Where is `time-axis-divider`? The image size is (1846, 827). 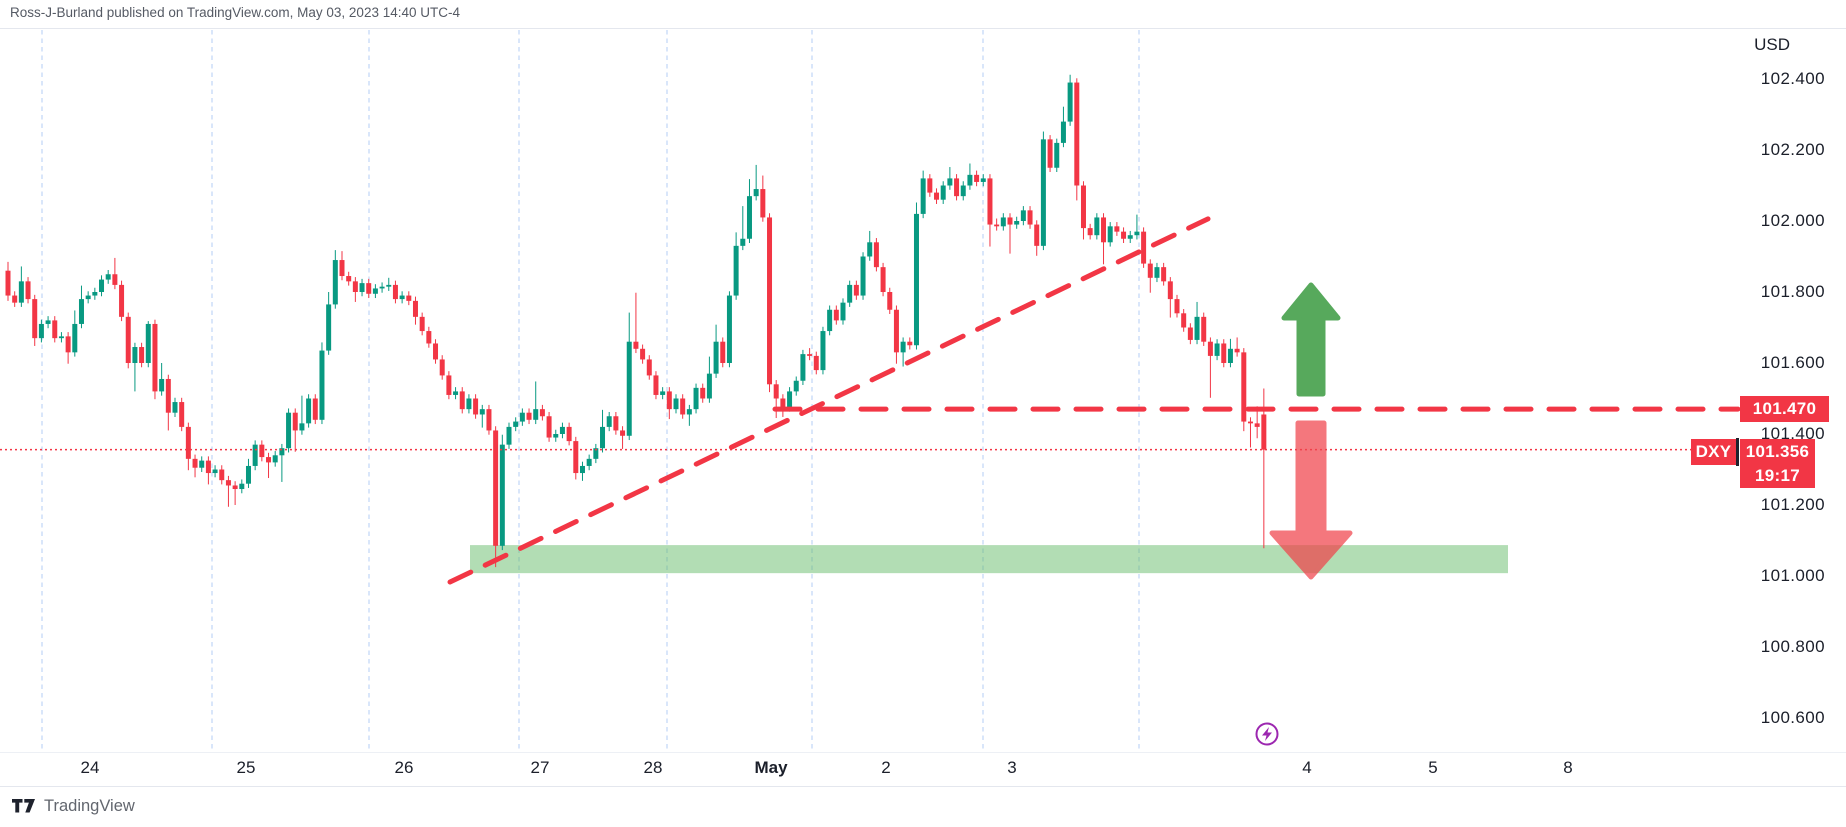
time-axis-divider is located at coordinates (923, 752).